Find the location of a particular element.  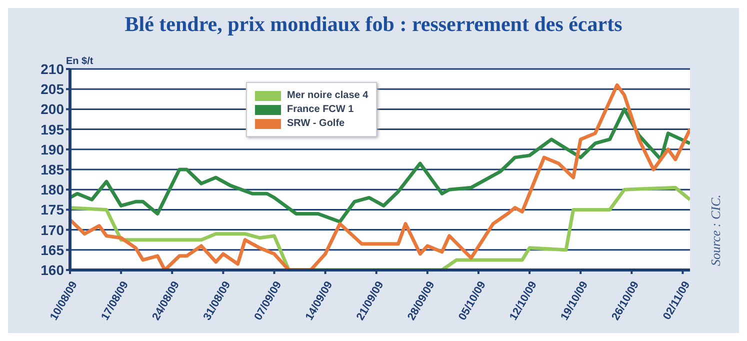

y-tick-label: 170 is located at coordinates (52, 230).